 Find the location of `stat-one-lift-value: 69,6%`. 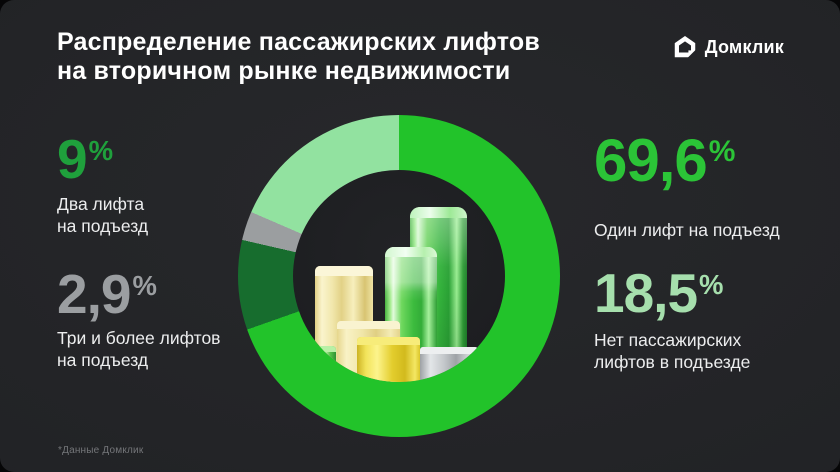

stat-one-lift-value: 69,6% is located at coordinates (687, 161).